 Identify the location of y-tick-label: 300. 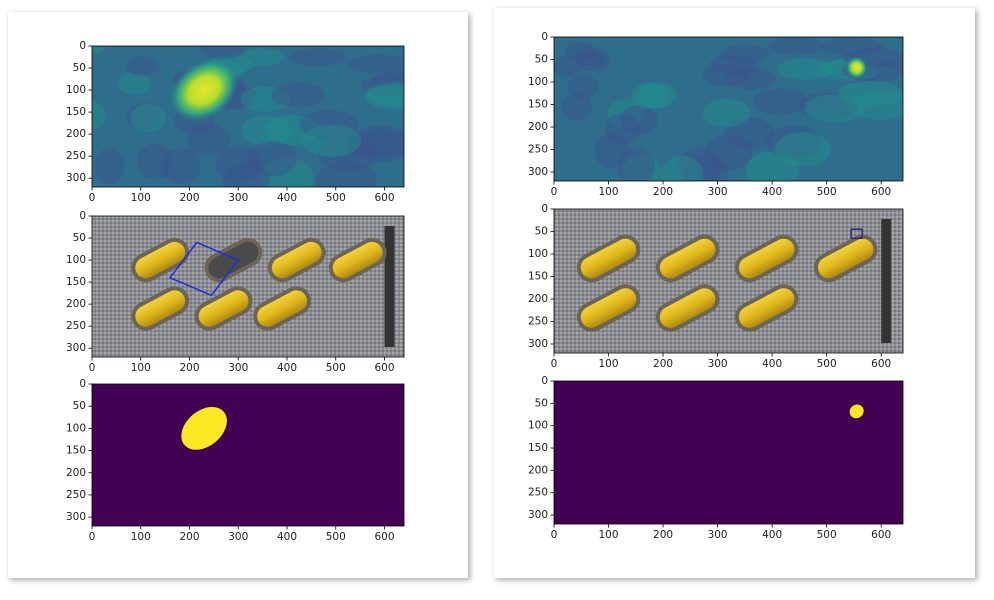
(76, 517).